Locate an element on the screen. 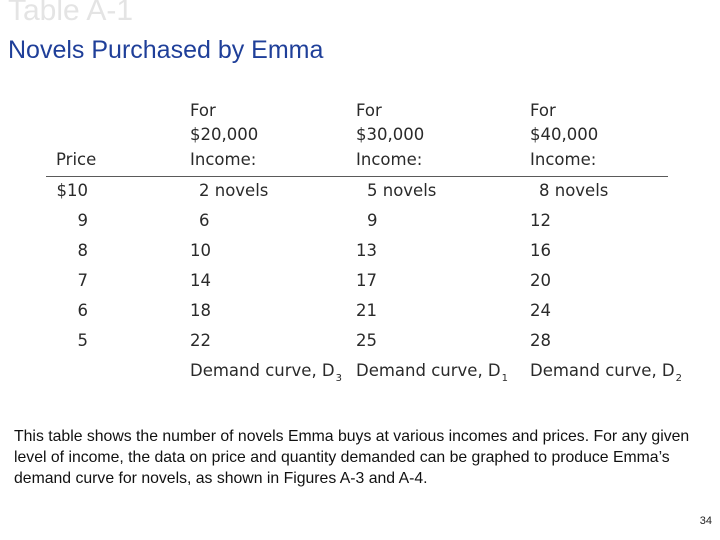  curve-label-3: Demand curve, D2 is located at coordinates (606, 375).